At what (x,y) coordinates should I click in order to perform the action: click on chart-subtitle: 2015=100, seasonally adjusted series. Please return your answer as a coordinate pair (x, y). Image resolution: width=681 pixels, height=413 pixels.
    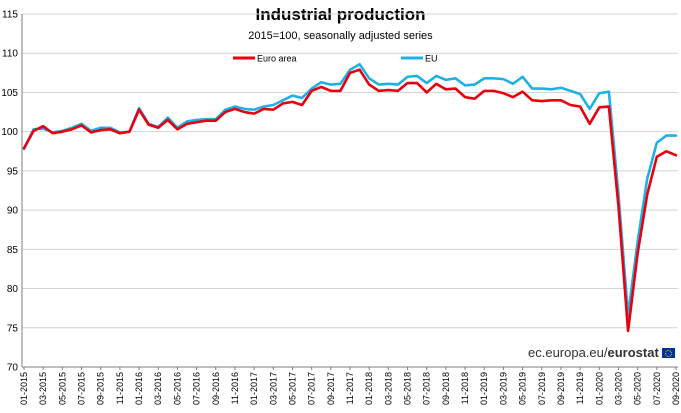
    Looking at the image, I should click on (340, 36).